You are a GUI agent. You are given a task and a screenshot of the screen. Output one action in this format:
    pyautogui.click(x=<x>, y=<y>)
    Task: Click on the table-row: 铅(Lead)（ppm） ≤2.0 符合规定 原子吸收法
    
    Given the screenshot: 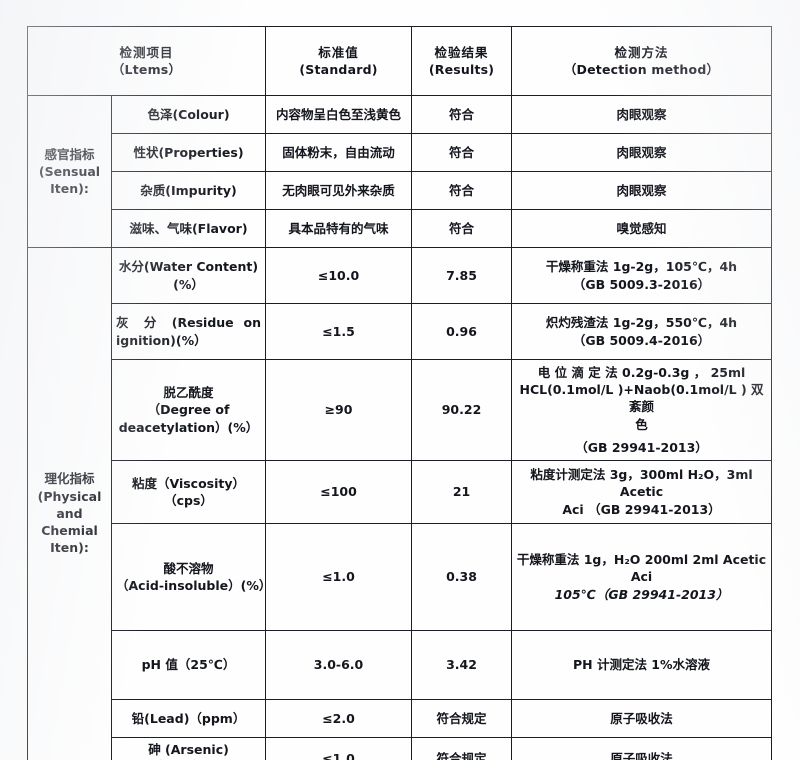 What is the action you would take?
    pyautogui.click(x=400, y=718)
    